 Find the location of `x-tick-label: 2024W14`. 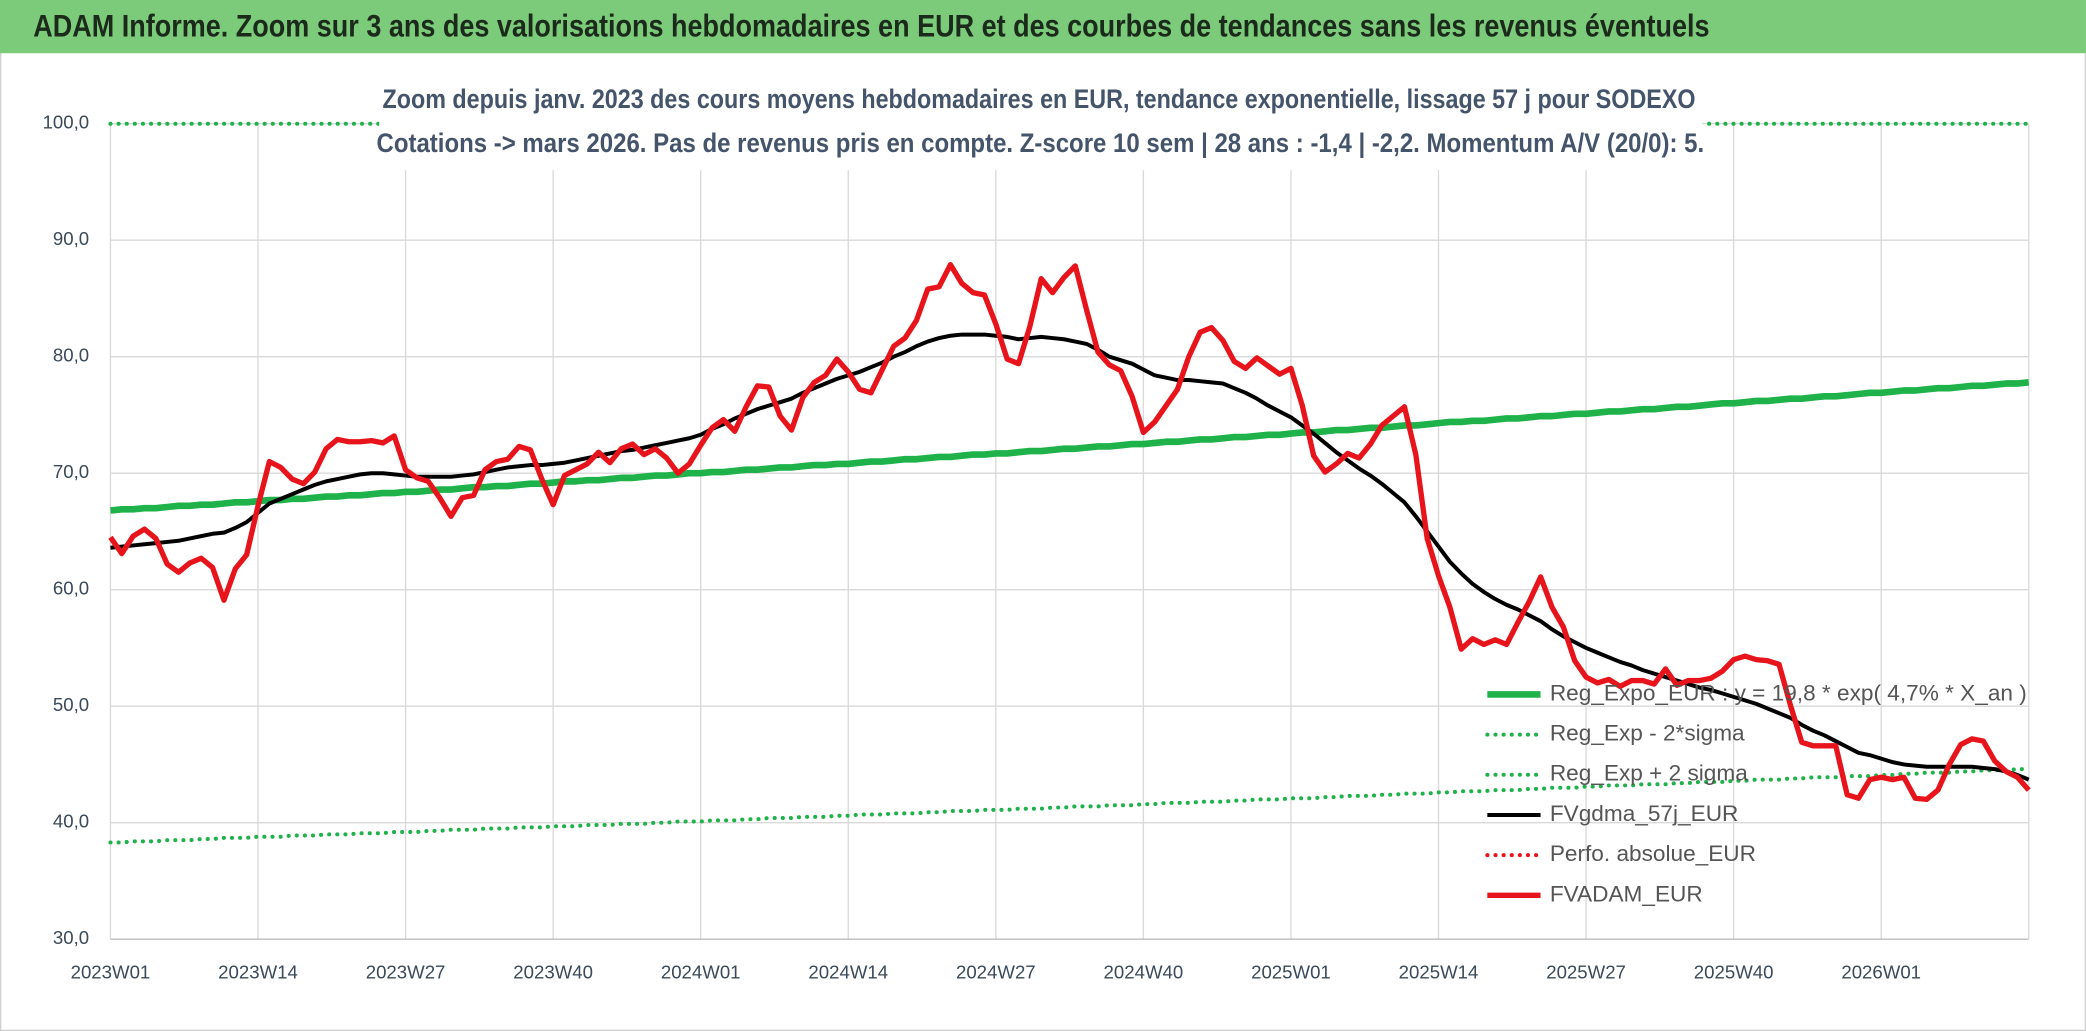

x-tick-label: 2024W14 is located at coordinates (848, 972).